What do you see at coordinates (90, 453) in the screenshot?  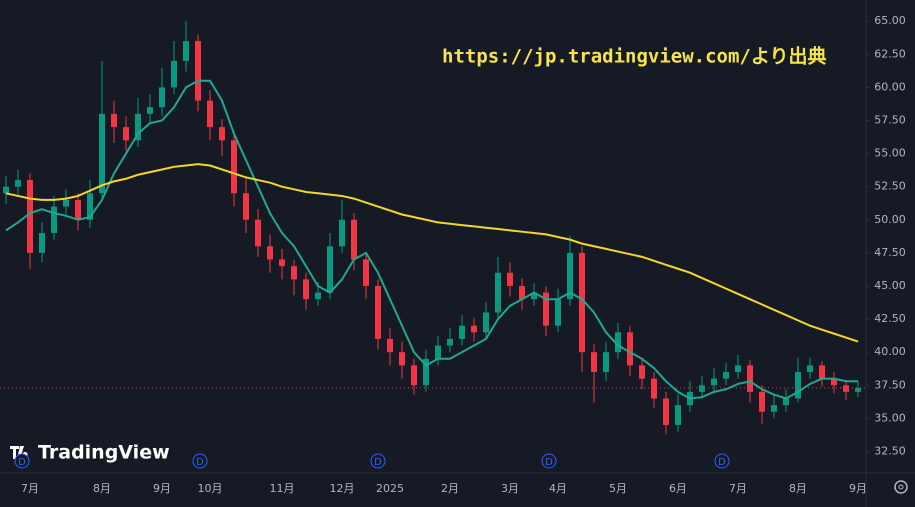 I see `logo: TradingView` at bounding box center [90, 453].